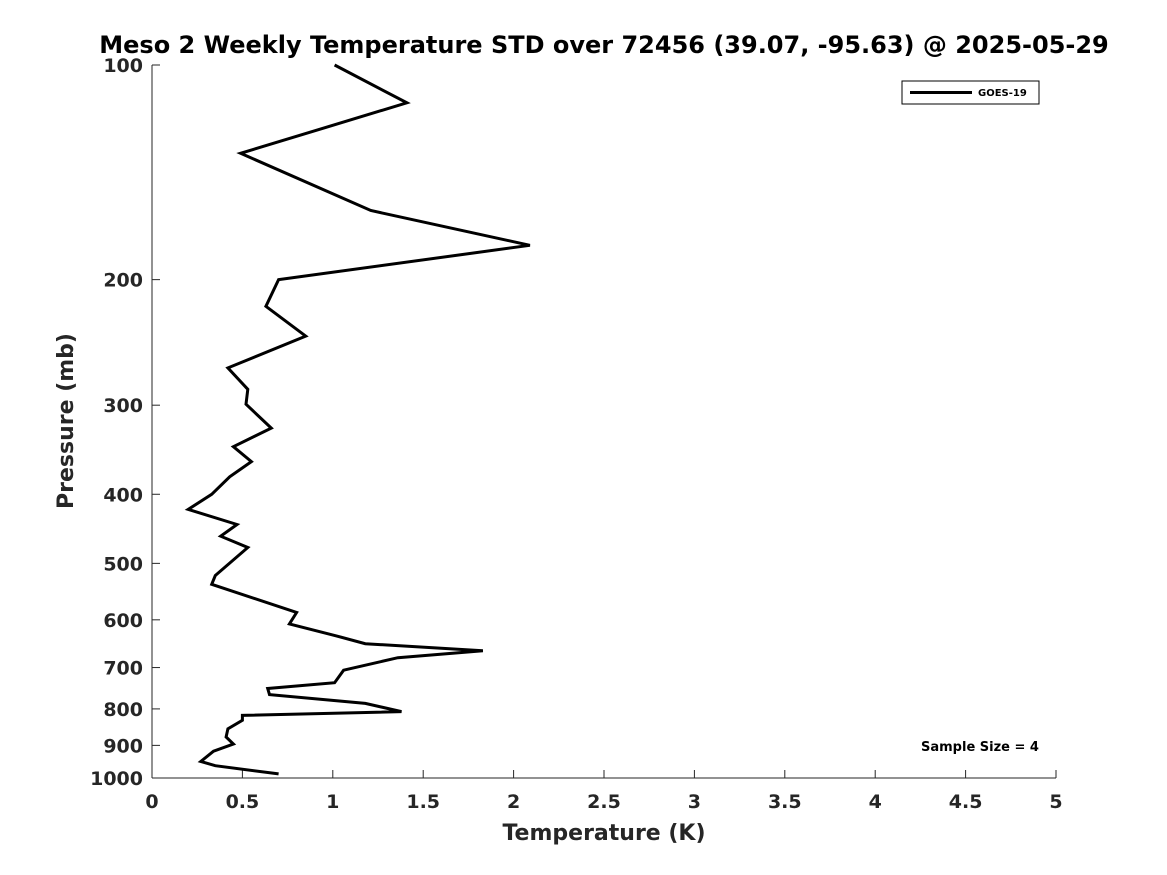 The width and height of the screenshot is (1167, 875). I want to click on x-tick-label: 0.5, so click(243, 802).